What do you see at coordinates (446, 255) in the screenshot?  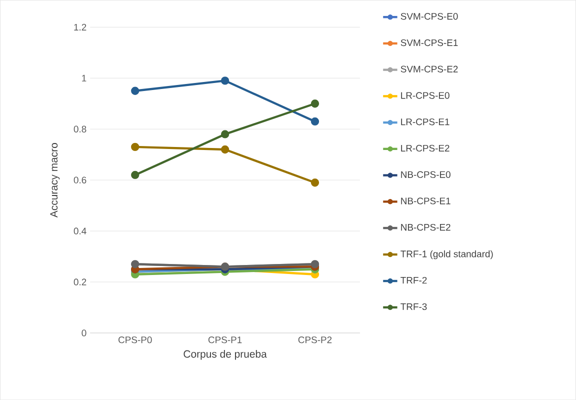 I see `legend-label: TRF-1 (gold standard)` at bounding box center [446, 255].